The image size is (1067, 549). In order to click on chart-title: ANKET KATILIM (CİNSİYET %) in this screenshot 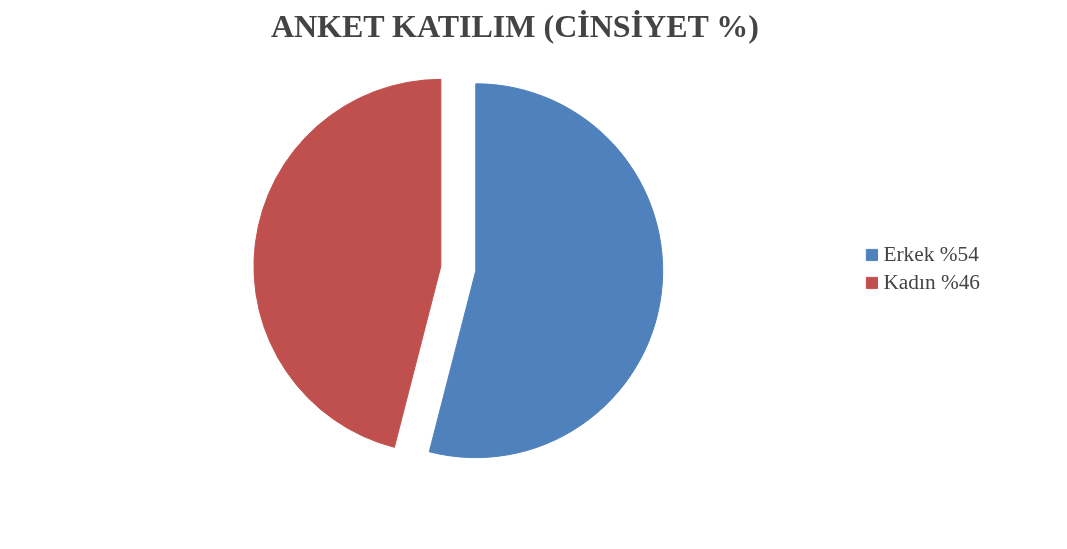, I will do `click(514, 25)`.